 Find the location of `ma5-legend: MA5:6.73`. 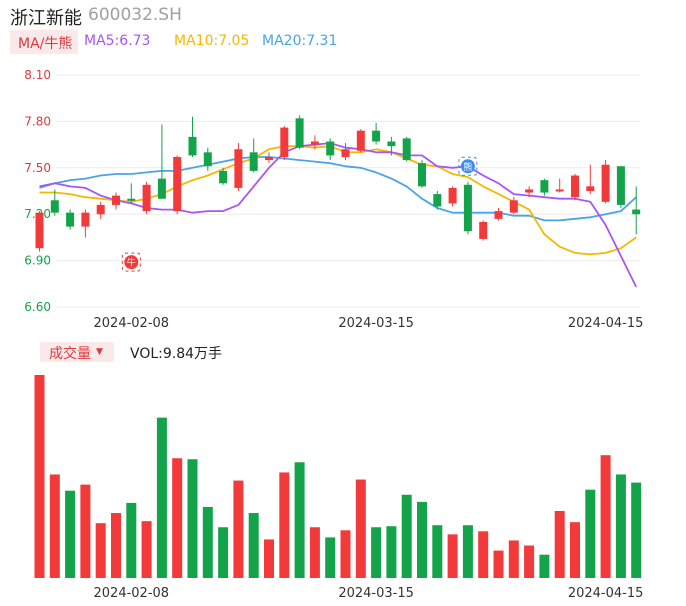

ma5-legend: MA5:6.73 is located at coordinates (117, 41).